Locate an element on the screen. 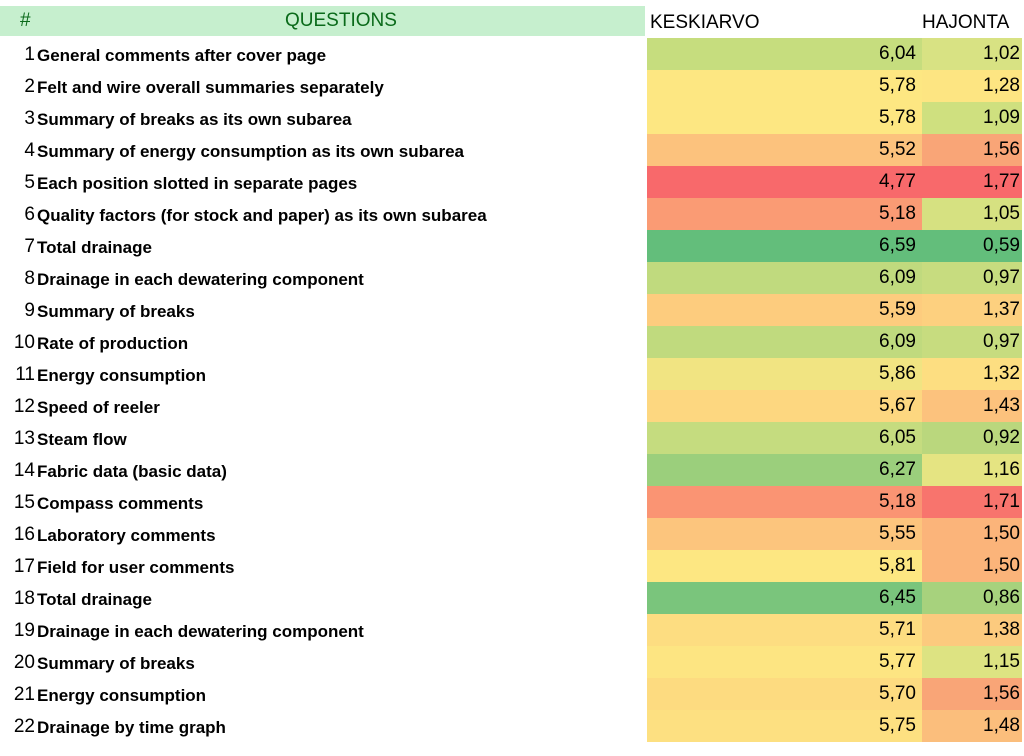  table-row: 10 Rate of production 6,09 0,97 is located at coordinates (512, 342).